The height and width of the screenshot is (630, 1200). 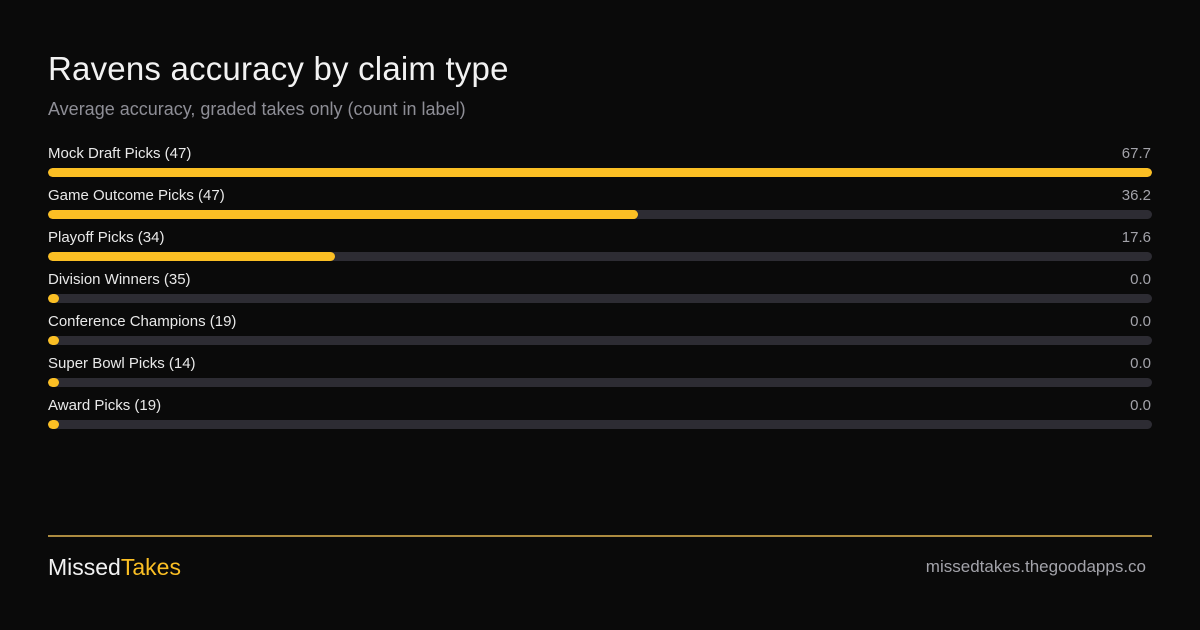 What do you see at coordinates (136, 195) in the screenshot?
I see `bar-label: Game Outcome Picks (47)` at bounding box center [136, 195].